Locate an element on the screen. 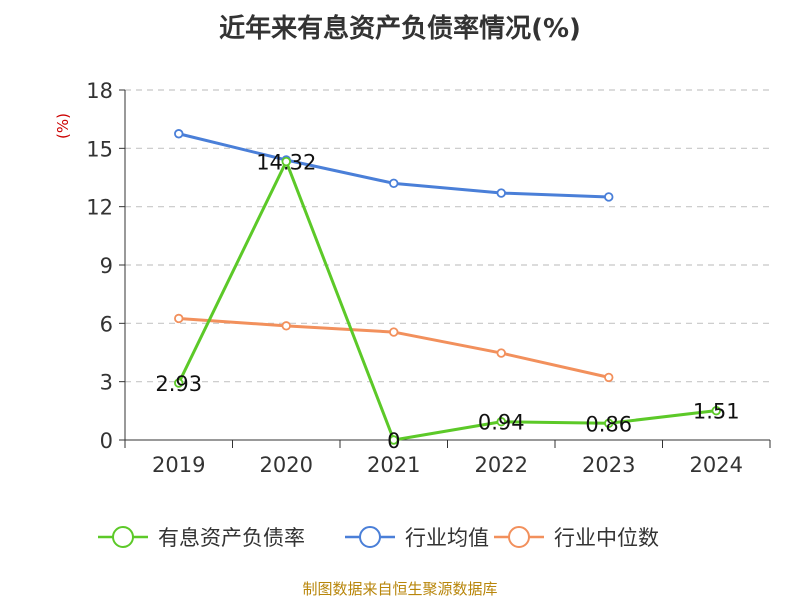 The height and width of the screenshot is (600, 800). data-label: 14.32 is located at coordinates (286, 163).